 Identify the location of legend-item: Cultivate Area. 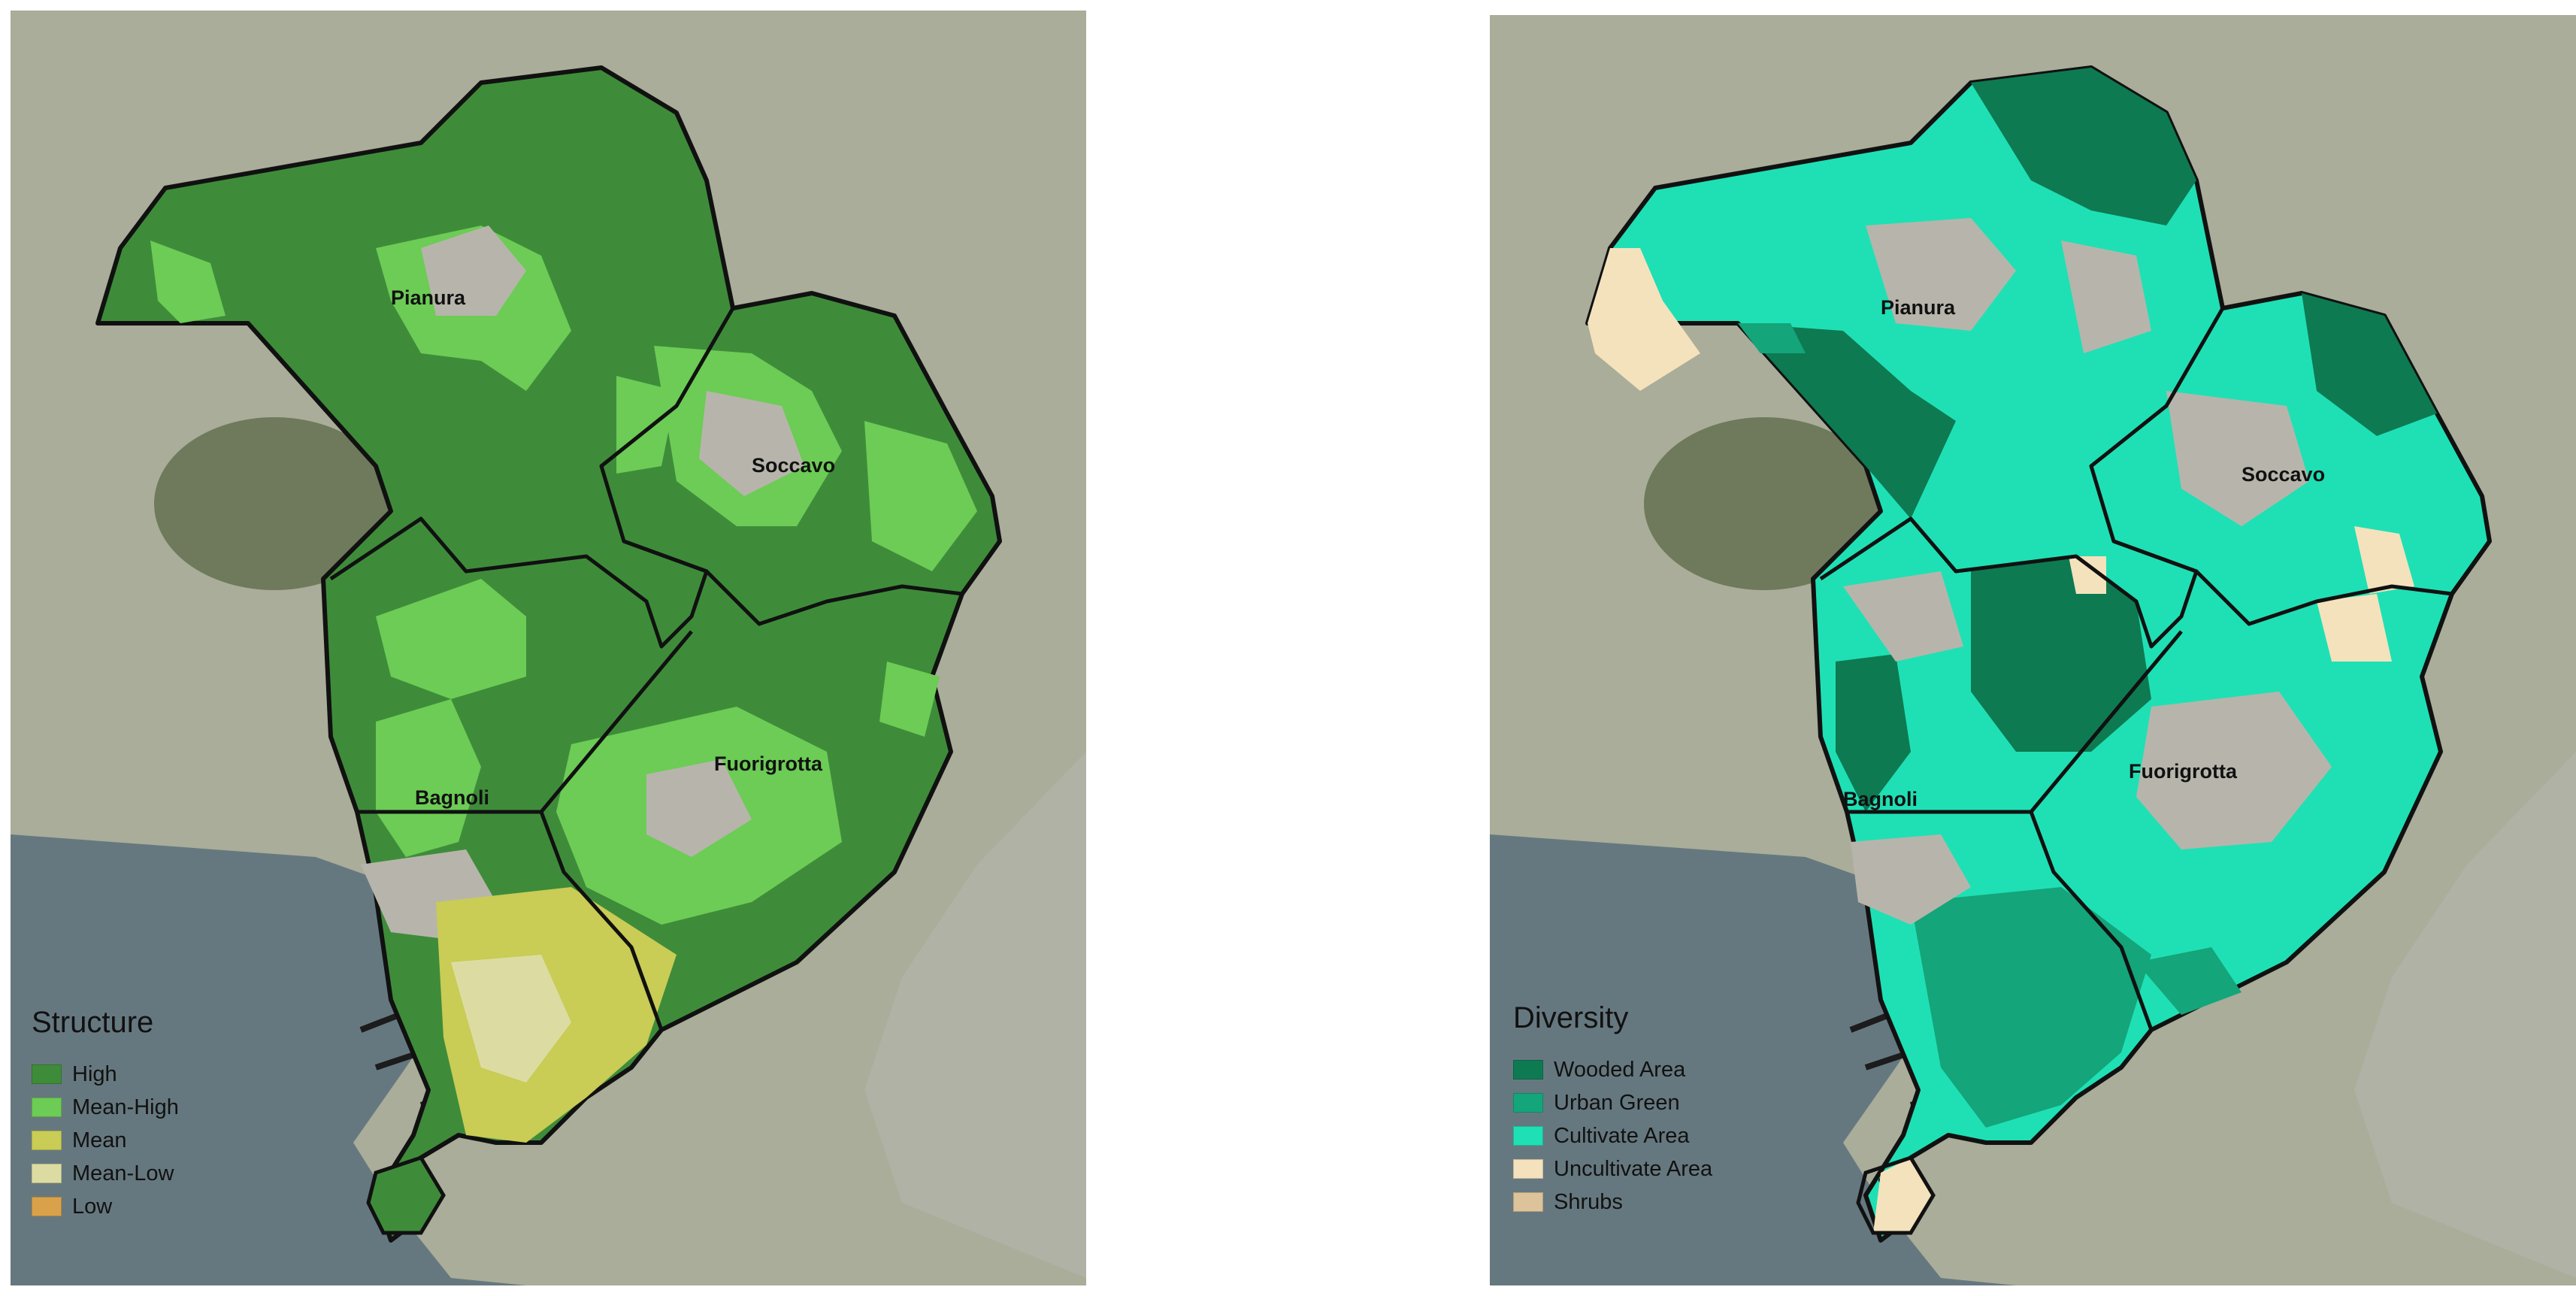
(1612, 1135).